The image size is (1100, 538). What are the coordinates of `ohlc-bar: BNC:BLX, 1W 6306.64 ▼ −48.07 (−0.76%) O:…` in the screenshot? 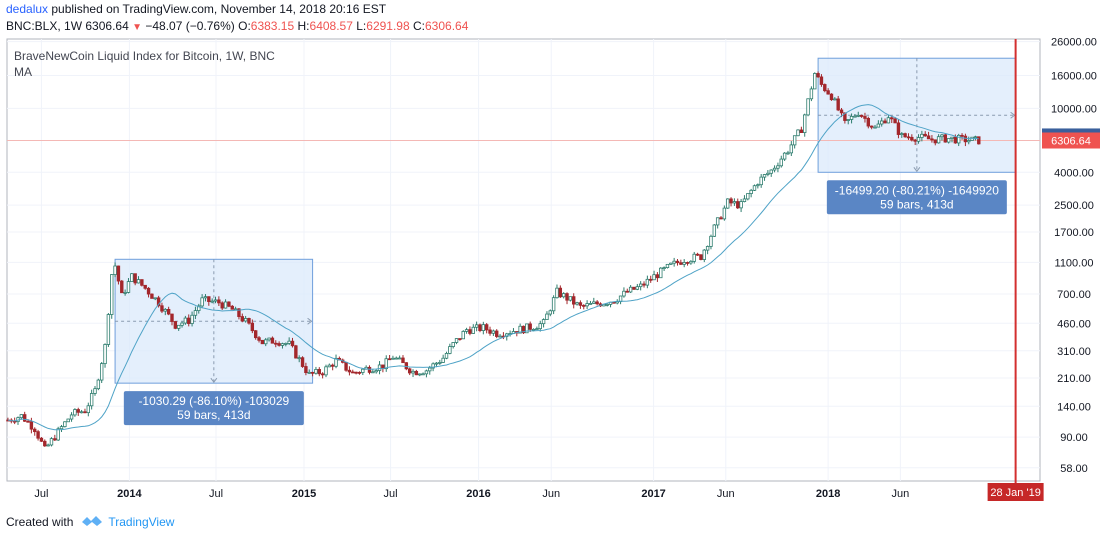 It's located at (237, 27).